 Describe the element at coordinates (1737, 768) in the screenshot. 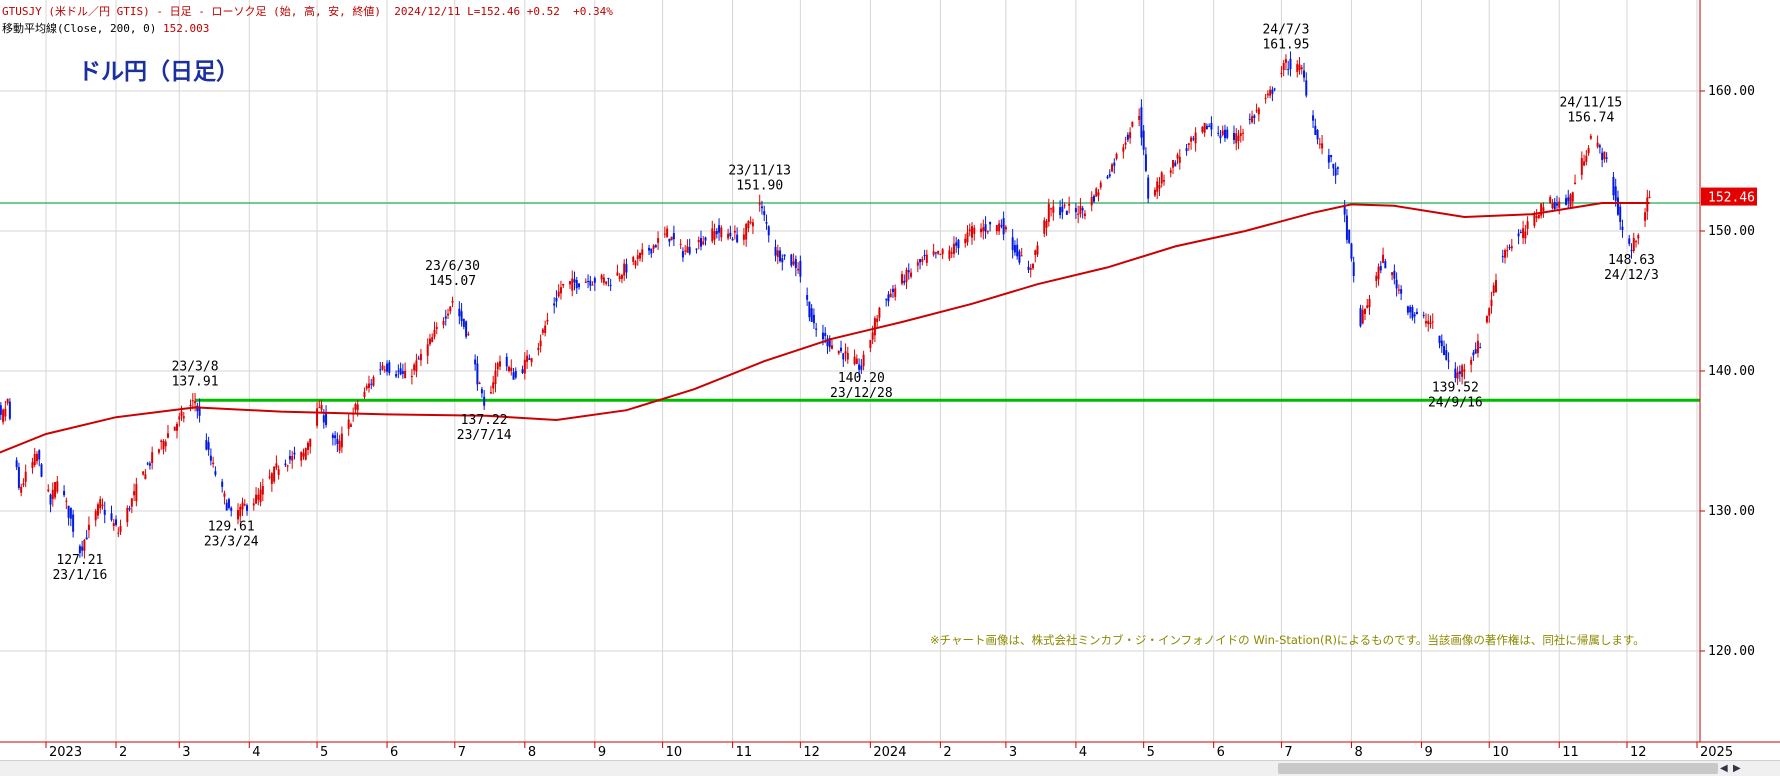

I see `scroll-right-icon: ▶` at that location.